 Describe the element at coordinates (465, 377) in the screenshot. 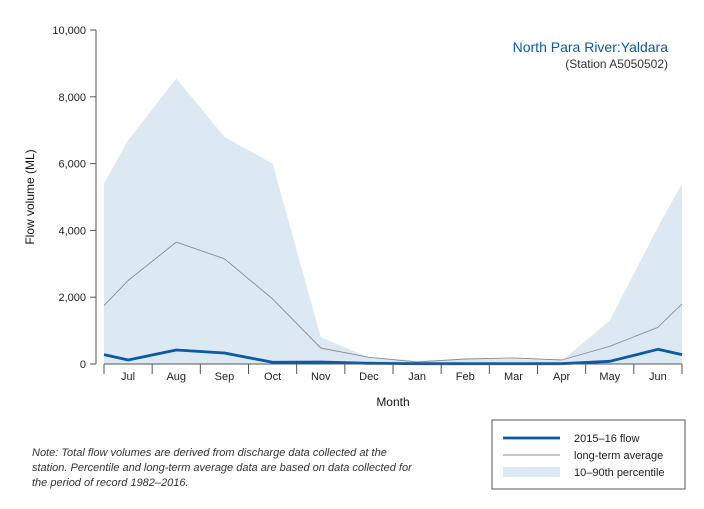

I see `x-tick-label: Feb` at that location.